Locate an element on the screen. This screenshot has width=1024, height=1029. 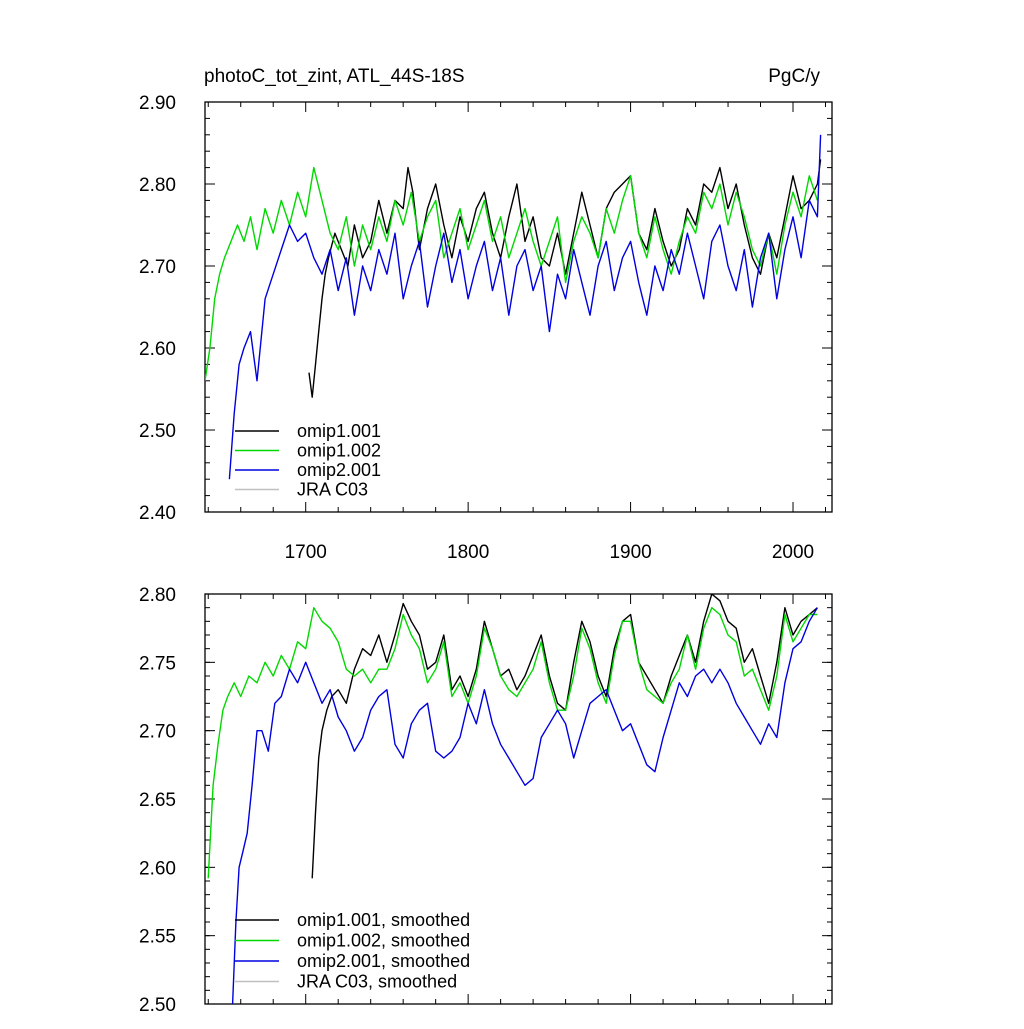
legend-label: omip1.001, smoothed is located at coordinates (383, 920).